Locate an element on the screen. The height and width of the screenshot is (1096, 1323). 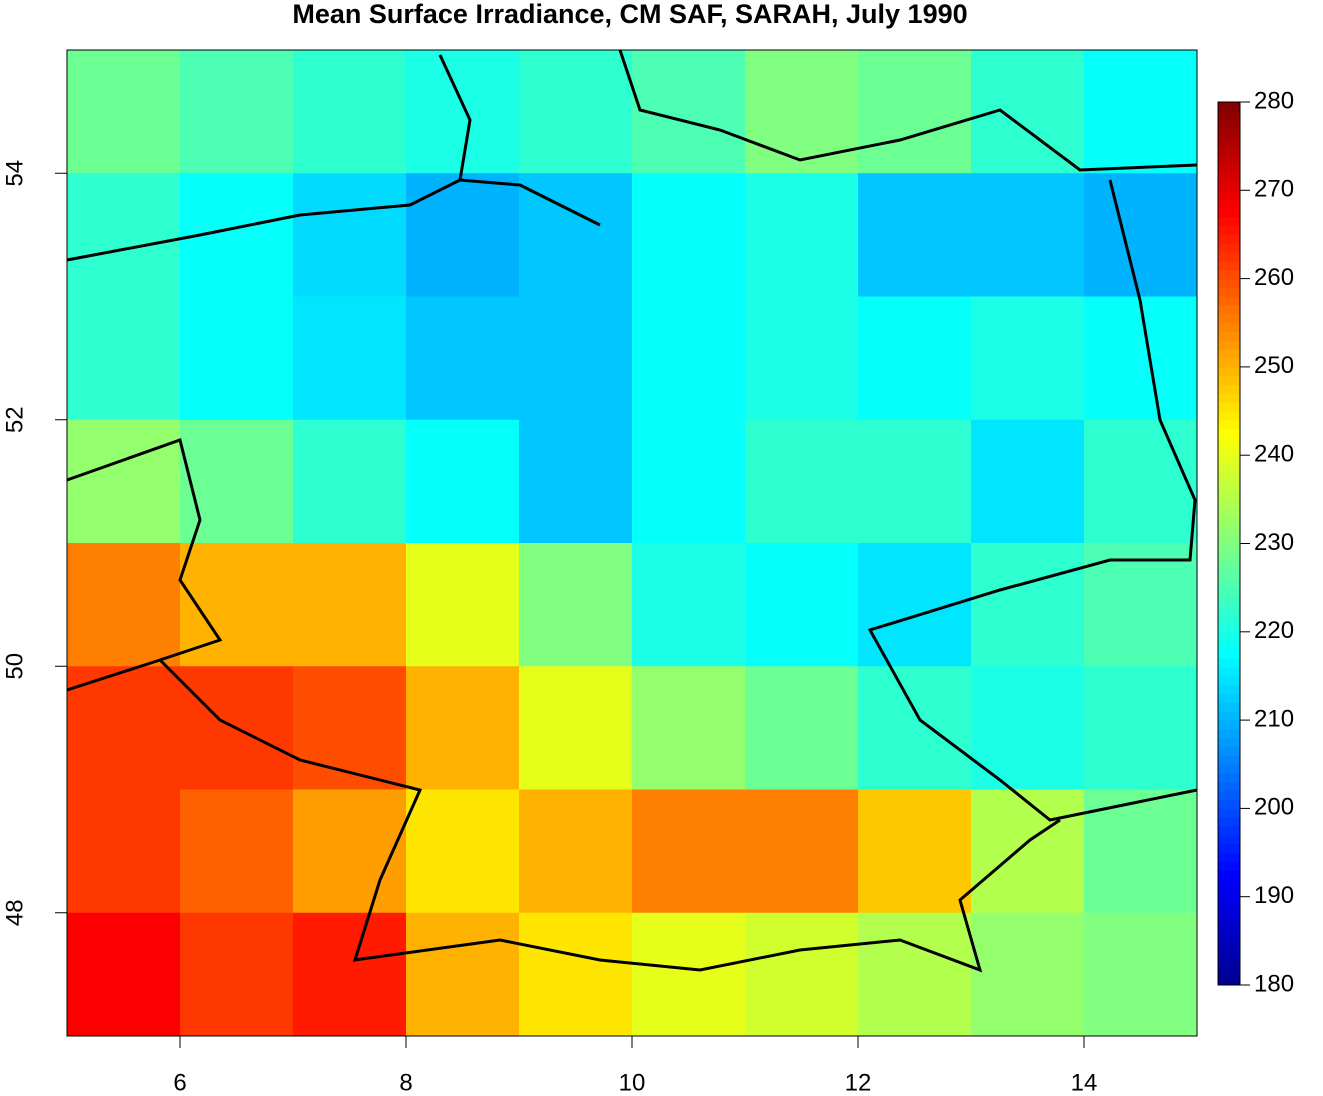
x-tick-label: 8 is located at coordinates (405, 1082).